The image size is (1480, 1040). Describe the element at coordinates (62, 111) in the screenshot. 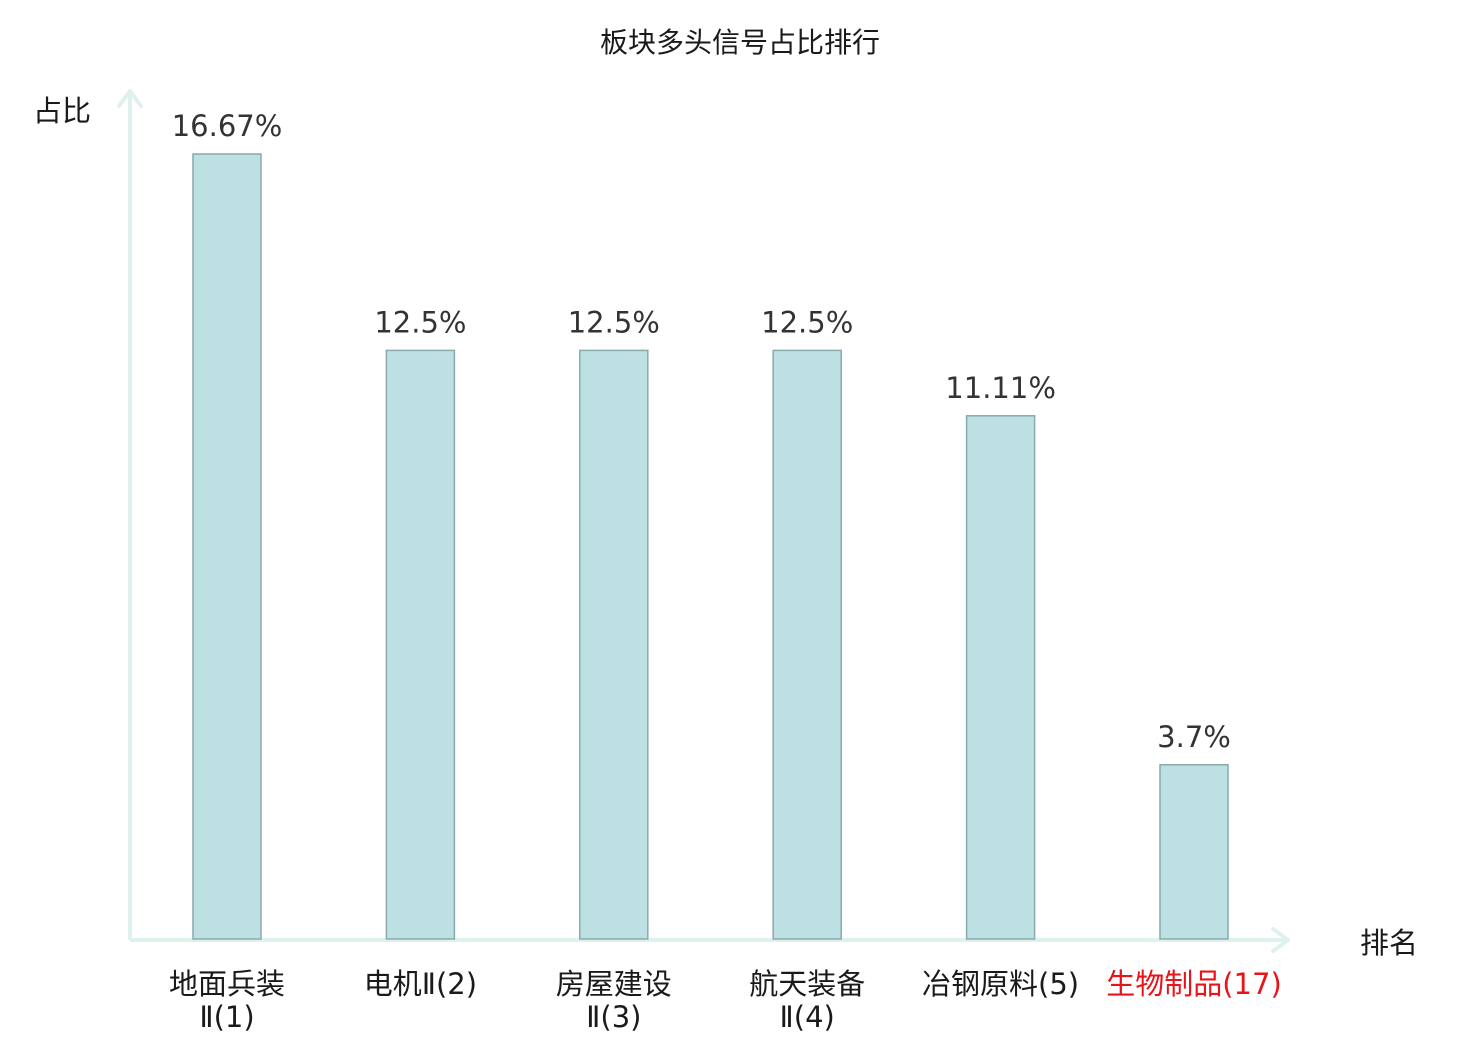

I see `y-axis-label: 占比` at that location.